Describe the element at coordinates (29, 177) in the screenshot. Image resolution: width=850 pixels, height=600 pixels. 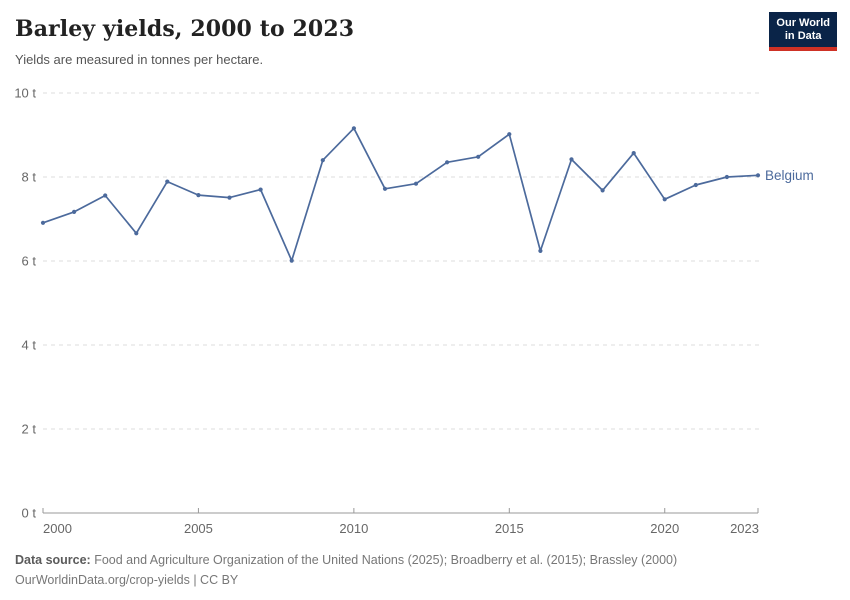
I see `y-axis-tick-label: 8 t` at that location.